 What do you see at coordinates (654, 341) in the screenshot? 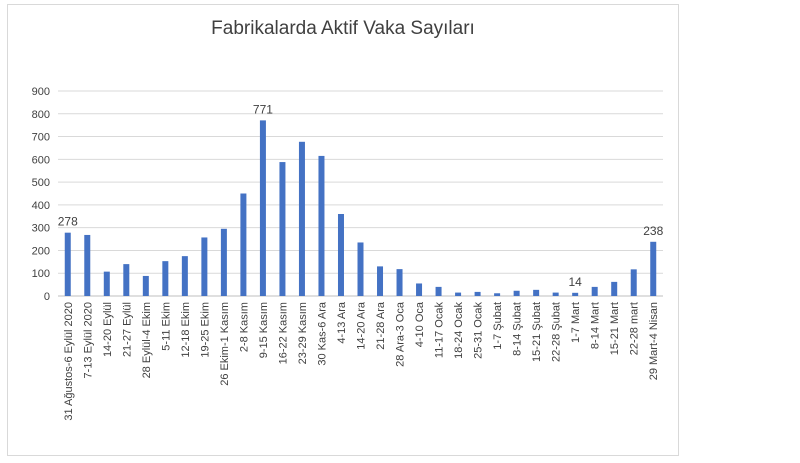
I see `x-tick-label: 29 Mart-4 Nisan` at bounding box center [654, 341].